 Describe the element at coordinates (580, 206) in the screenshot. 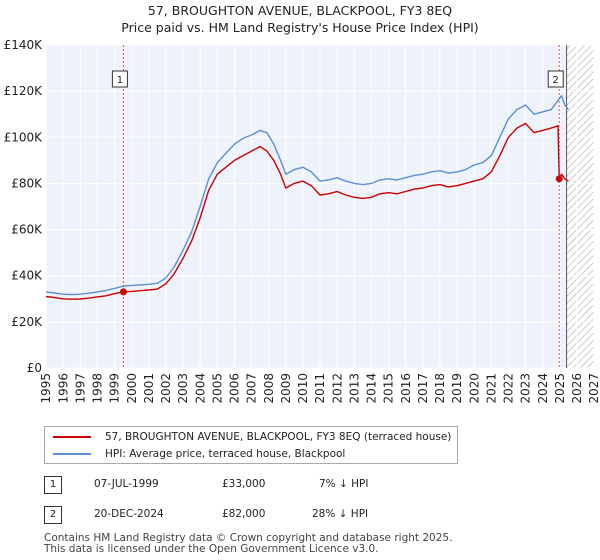

I see `forecast-hatch` at that location.